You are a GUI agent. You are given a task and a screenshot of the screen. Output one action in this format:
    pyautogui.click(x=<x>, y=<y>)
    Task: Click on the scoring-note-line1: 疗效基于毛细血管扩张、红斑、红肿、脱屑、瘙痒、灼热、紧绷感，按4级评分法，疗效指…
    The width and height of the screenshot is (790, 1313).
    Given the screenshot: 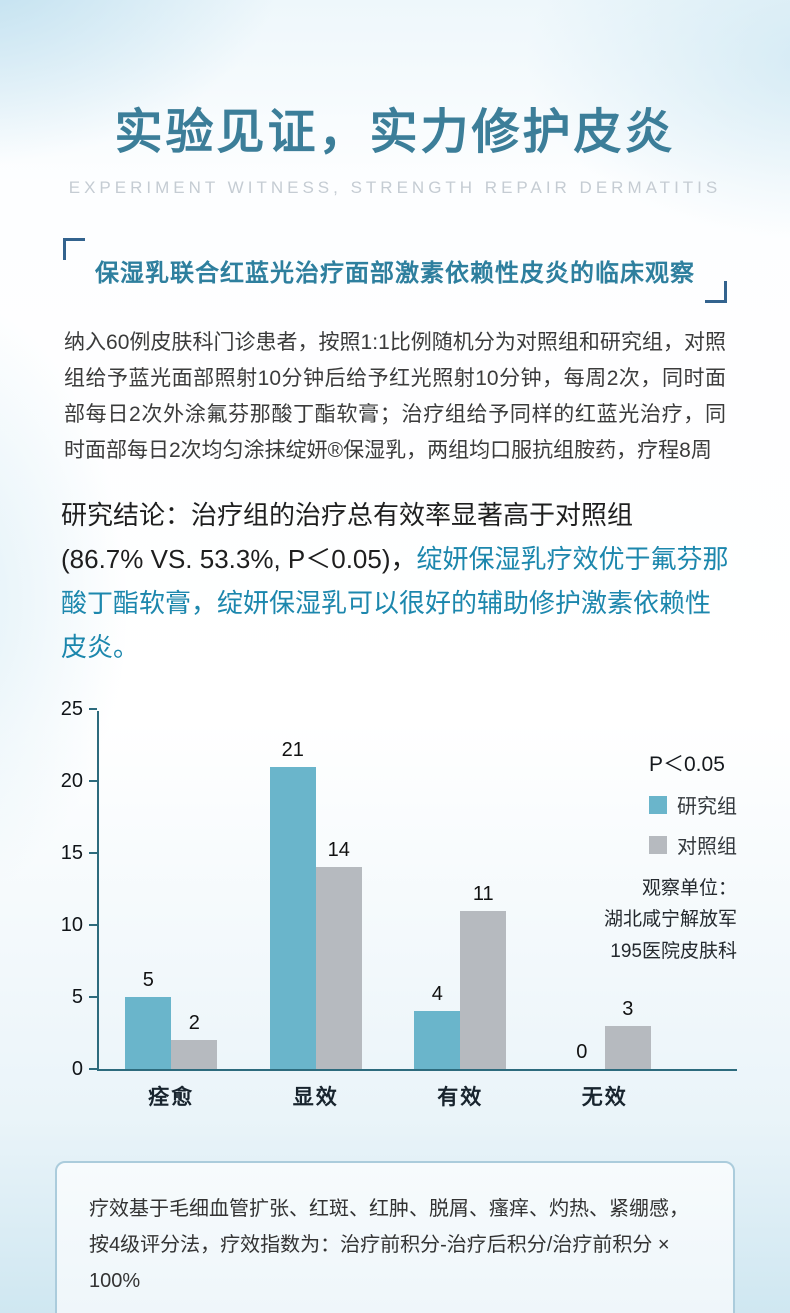 What is the action you would take?
    pyautogui.click(x=389, y=1245)
    